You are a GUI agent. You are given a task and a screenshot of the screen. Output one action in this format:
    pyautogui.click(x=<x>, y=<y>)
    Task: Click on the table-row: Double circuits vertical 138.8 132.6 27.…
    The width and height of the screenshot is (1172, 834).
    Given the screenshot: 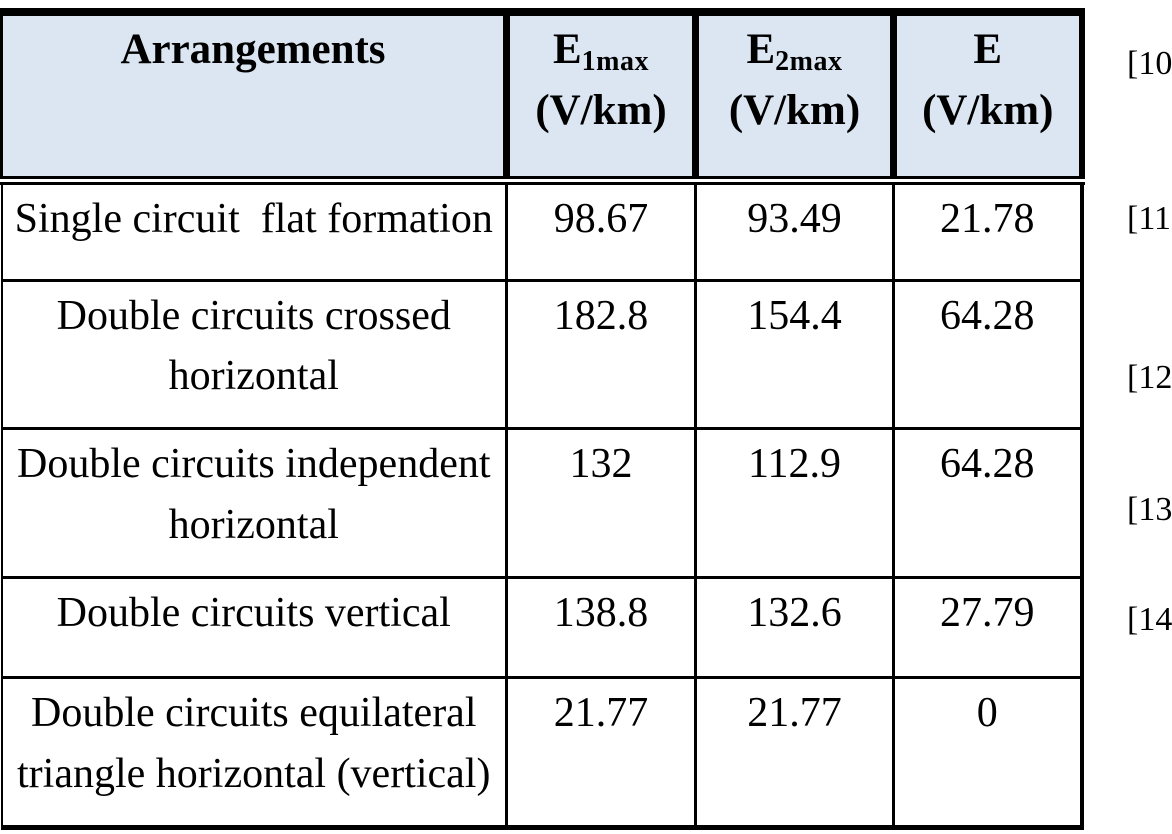 What is the action you would take?
    pyautogui.click(x=542, y=628)
    